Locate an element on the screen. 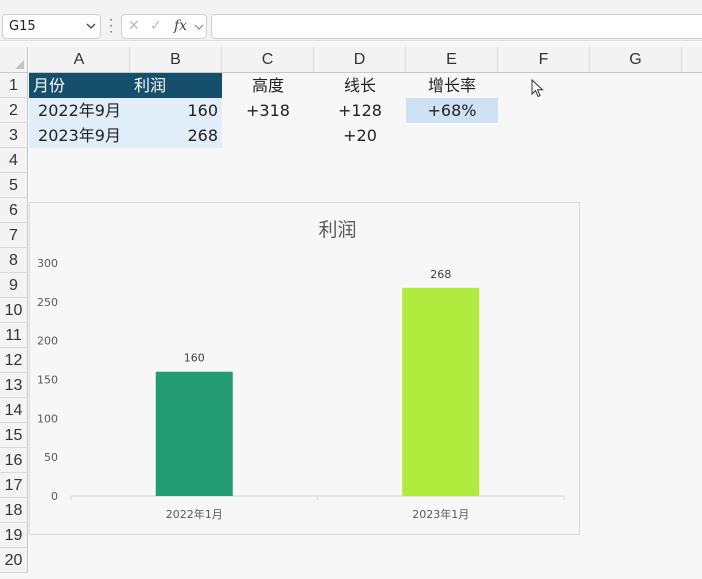 The height and width of the screenshot is (579, 702). chart-title: 利润 is located at coordinates (337, 230).